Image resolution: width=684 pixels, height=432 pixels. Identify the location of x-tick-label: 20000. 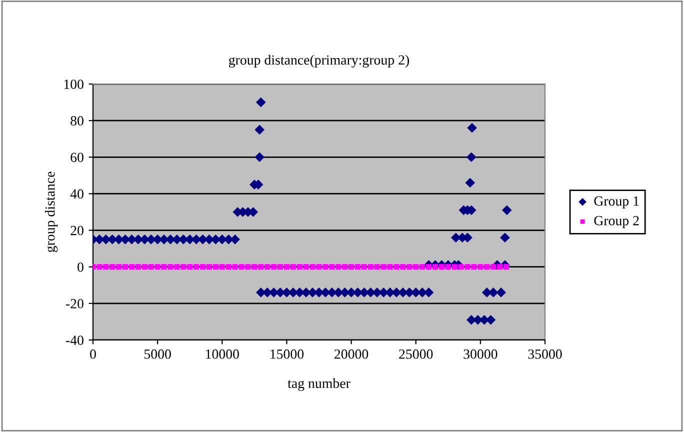
(351, 354).